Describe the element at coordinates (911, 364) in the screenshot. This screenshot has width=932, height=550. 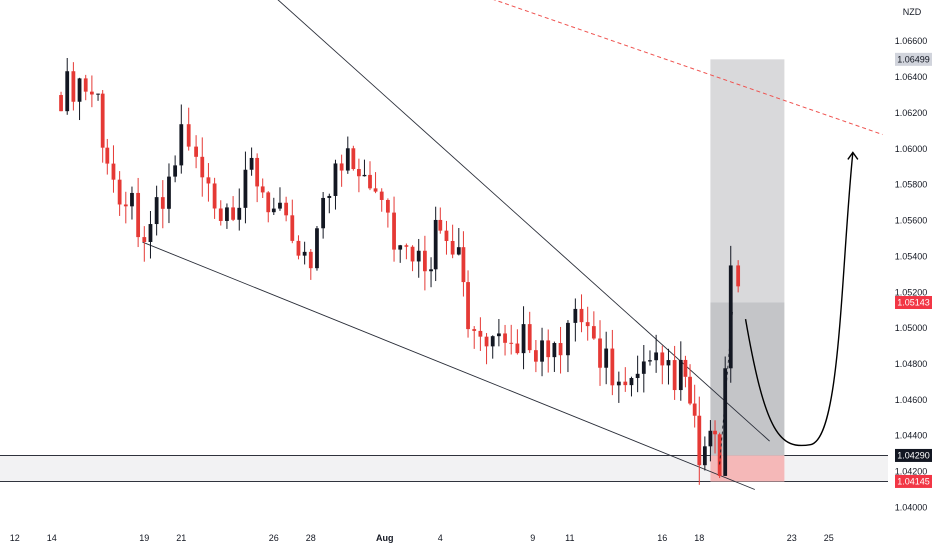
I see `y-tick-label: 1.04800` at that location.